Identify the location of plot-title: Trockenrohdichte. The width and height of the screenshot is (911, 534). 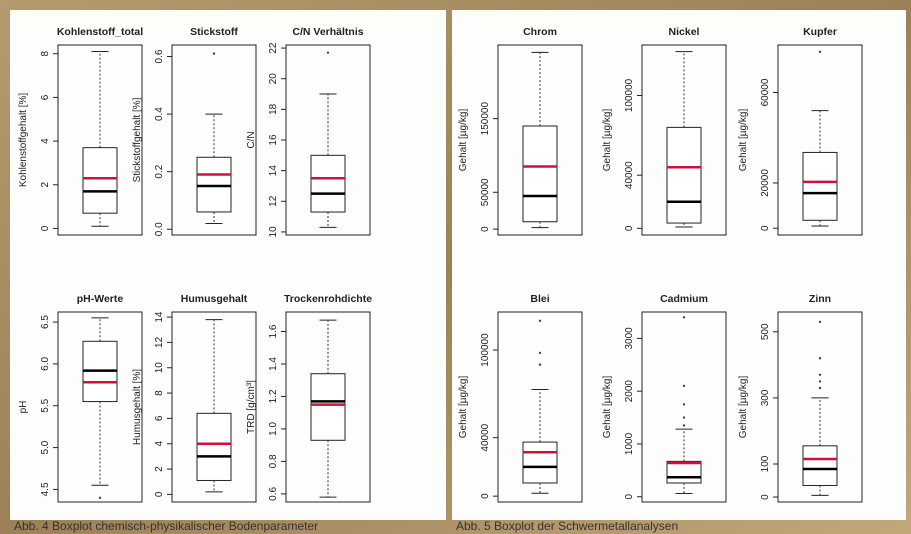
(328, 299).